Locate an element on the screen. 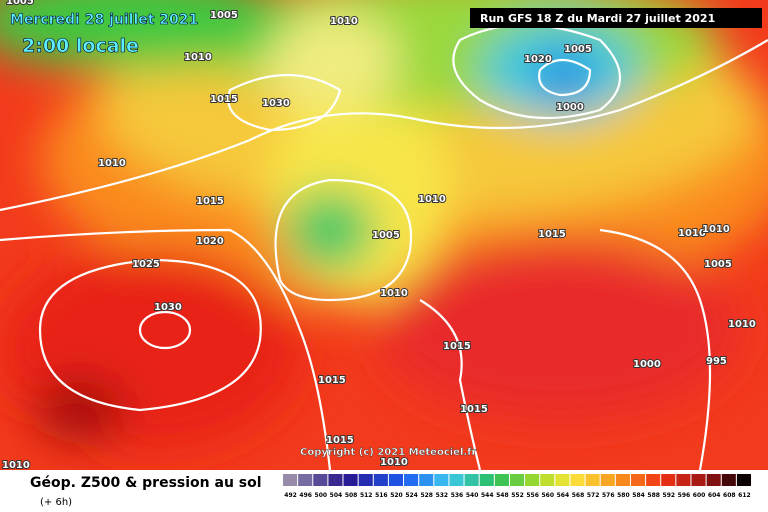 This screenshot has width=768, height=512. scale-label: 492 is located at coordinates (290, 495).